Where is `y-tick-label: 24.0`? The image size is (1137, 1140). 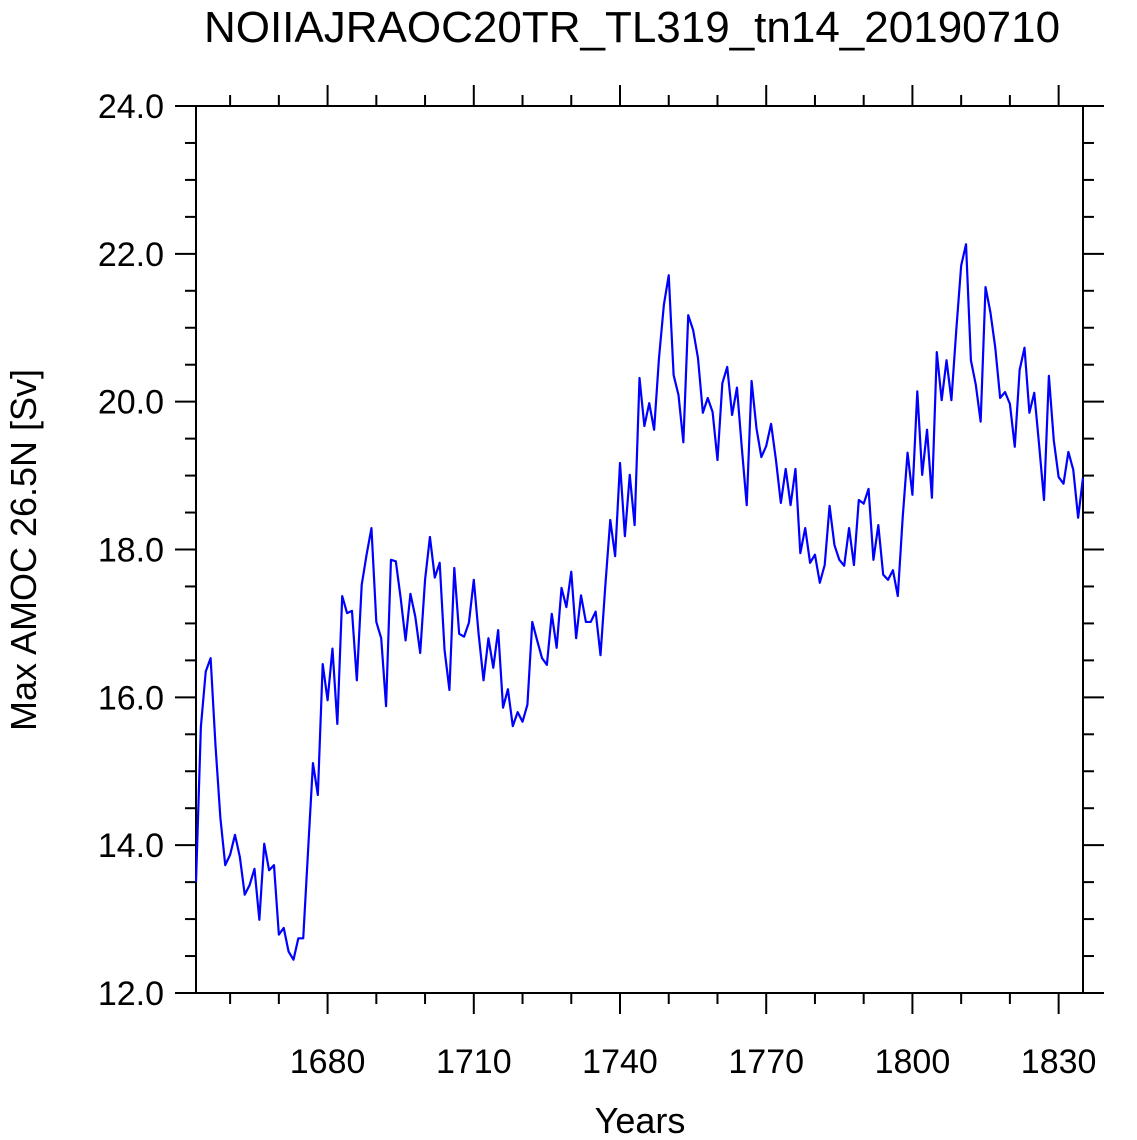
y-tick-label: 24.0 is located at coordinates (131, 107).